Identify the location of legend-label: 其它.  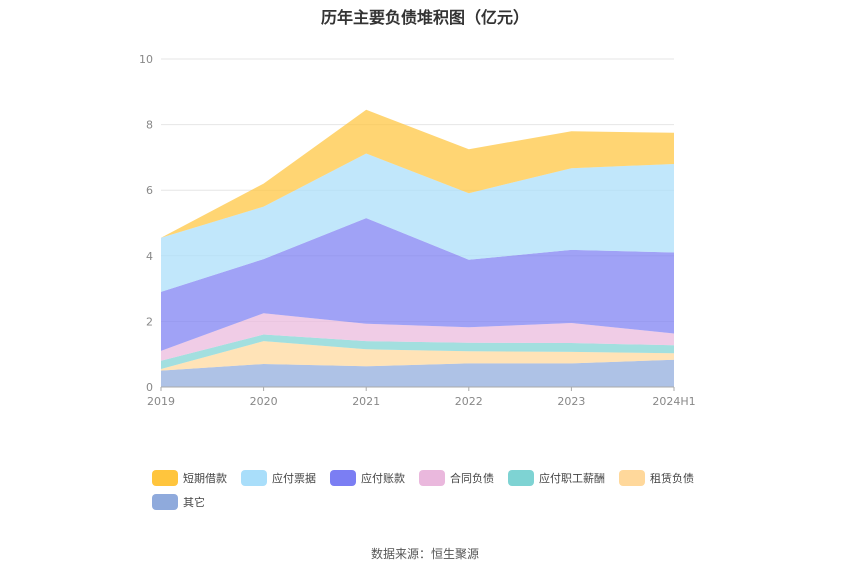
(194, 502).